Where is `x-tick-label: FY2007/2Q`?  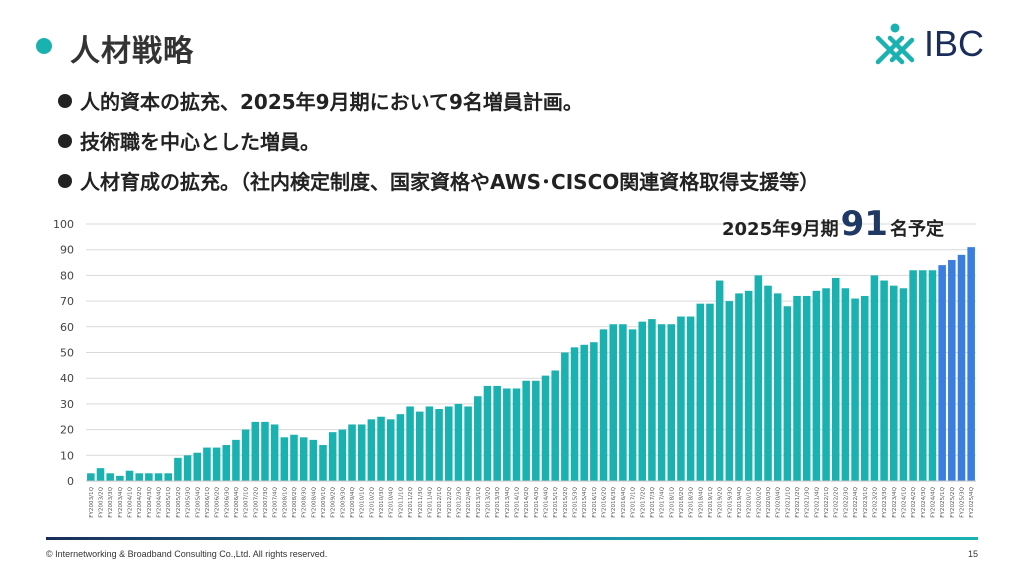 x-tick-label: FY2007/2Q is located at coordinates (256, 501).